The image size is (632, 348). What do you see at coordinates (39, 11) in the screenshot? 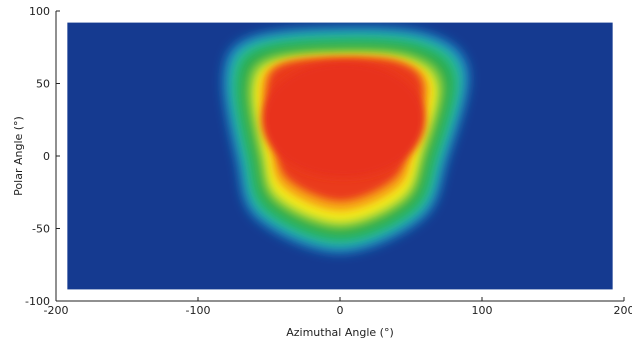
I see `y-tick-label: 100` at bounding box center [39, 11].